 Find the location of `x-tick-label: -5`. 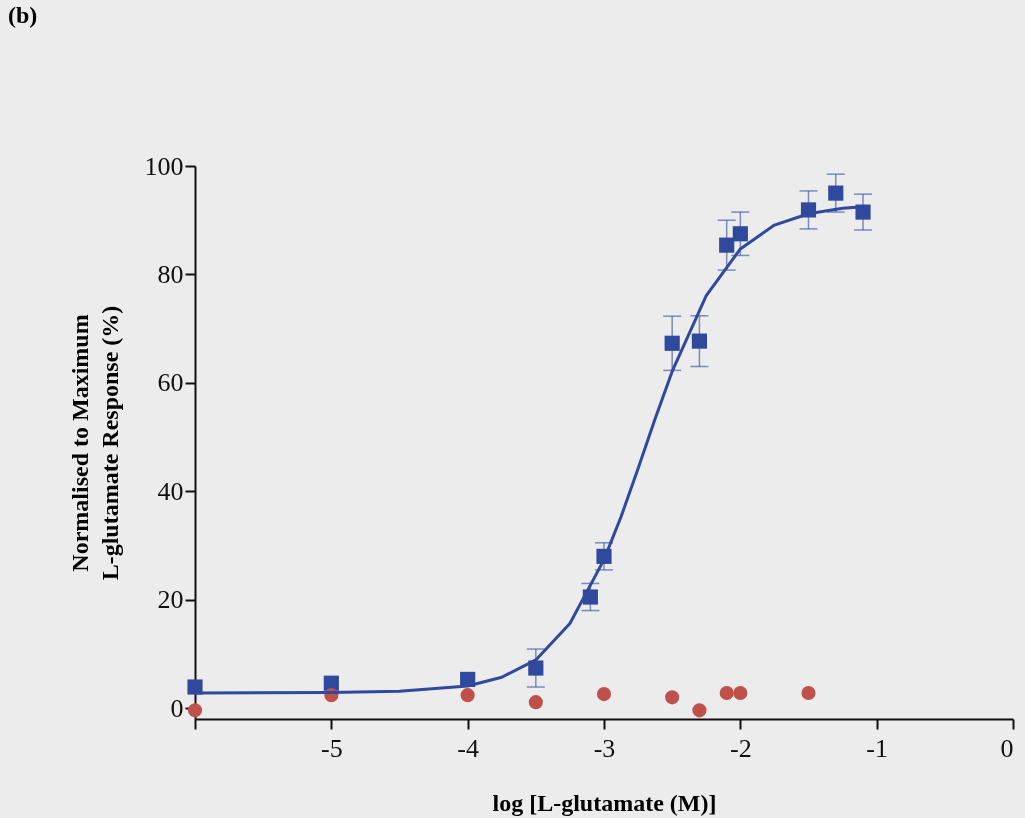

x-tick-label: -5 is located at coordinates (332, 748).